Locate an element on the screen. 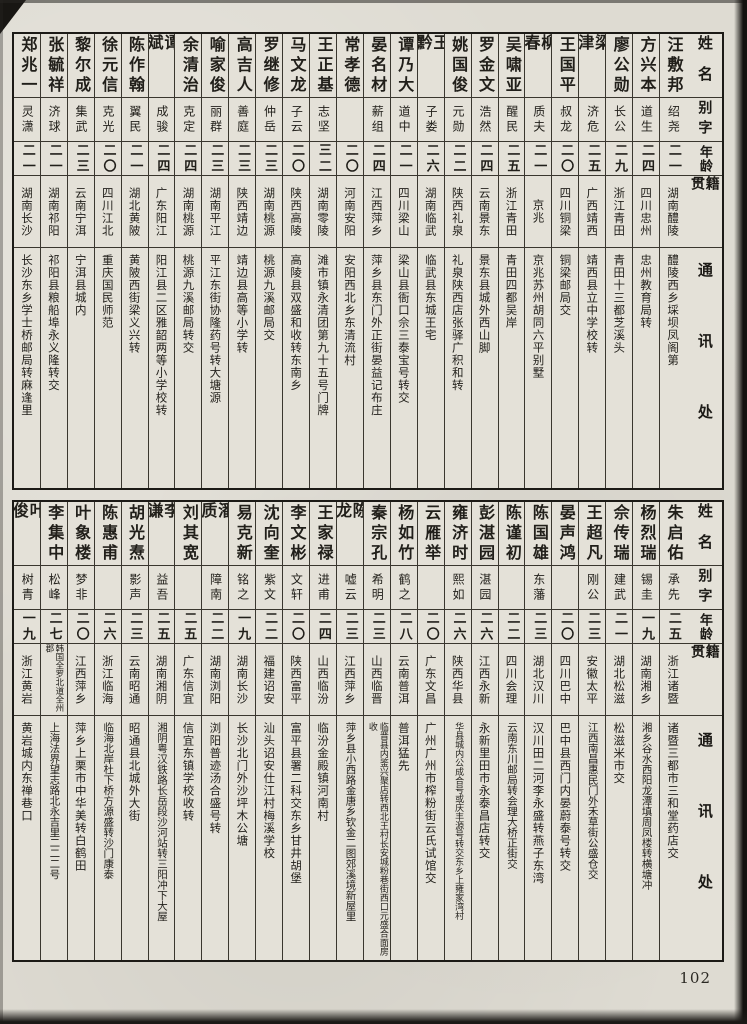  person-column: 云雁举 二〇 广东文昌 广州广州市榨粉街云氏试馆交 is located at coordinates (430, 731).